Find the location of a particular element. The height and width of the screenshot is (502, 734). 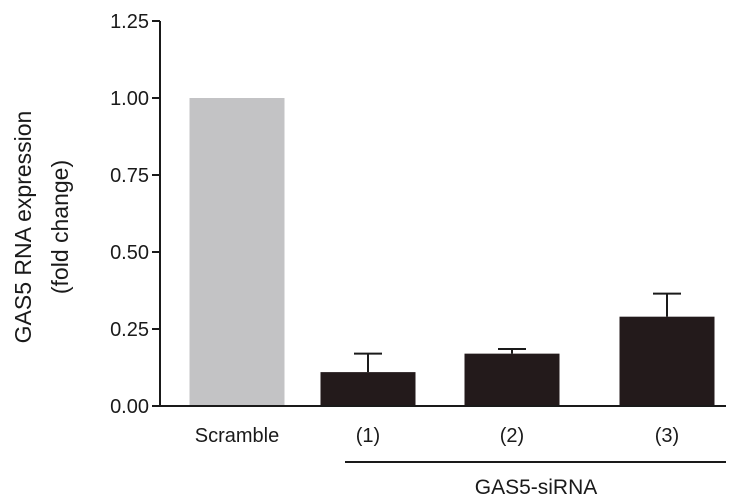

y-tick-label: 0.75 is located at coordinates (129, 176).